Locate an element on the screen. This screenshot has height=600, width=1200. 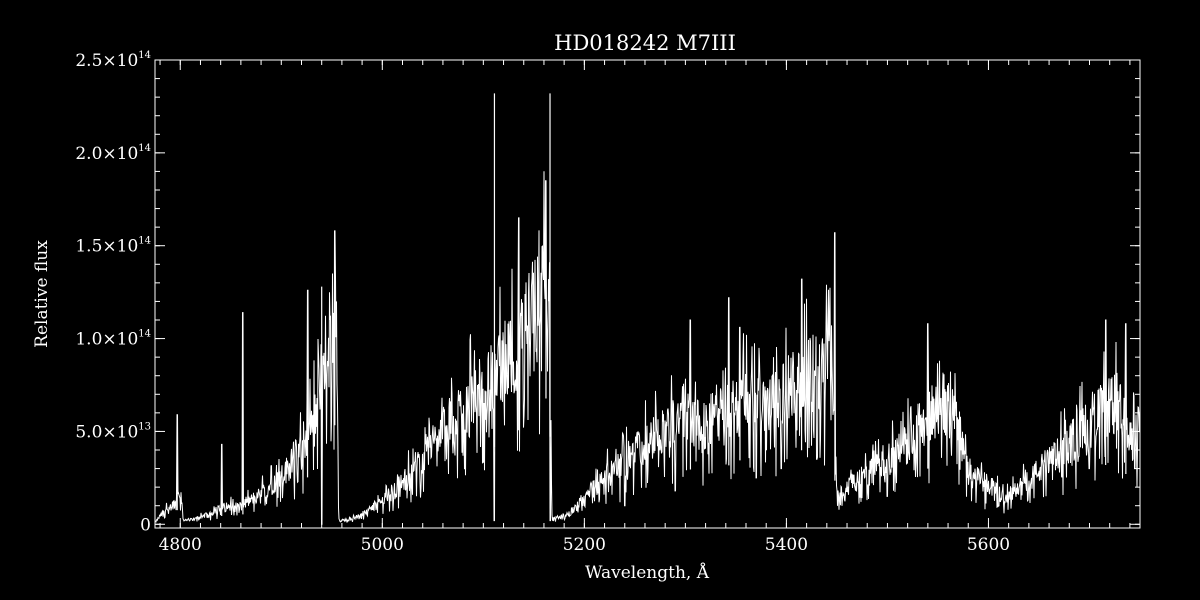
y-tick-label: 0 is located at coordinates (145, 525).